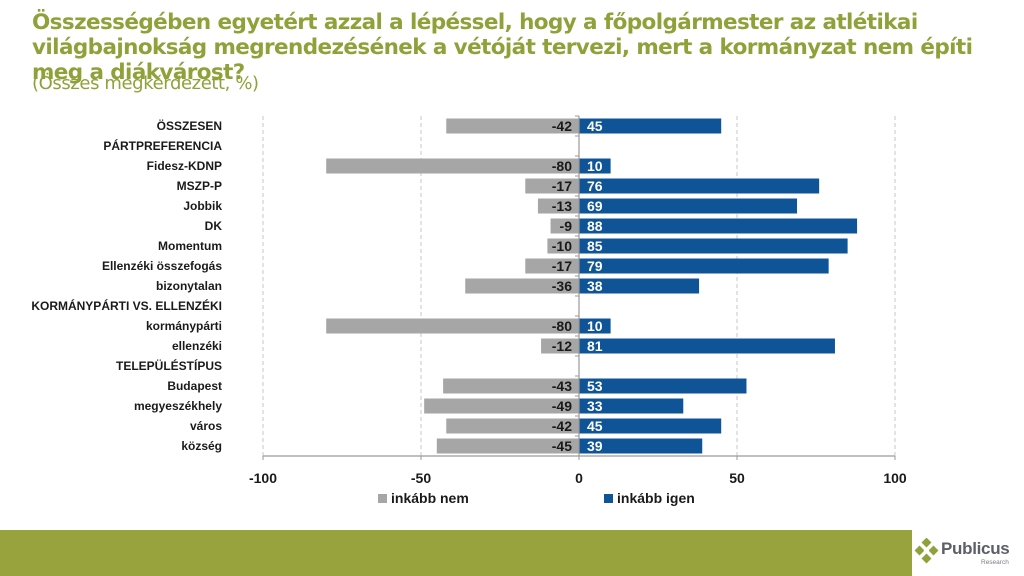  I want to click on data-label-inkabb-nem: -43, so click(562, 386).